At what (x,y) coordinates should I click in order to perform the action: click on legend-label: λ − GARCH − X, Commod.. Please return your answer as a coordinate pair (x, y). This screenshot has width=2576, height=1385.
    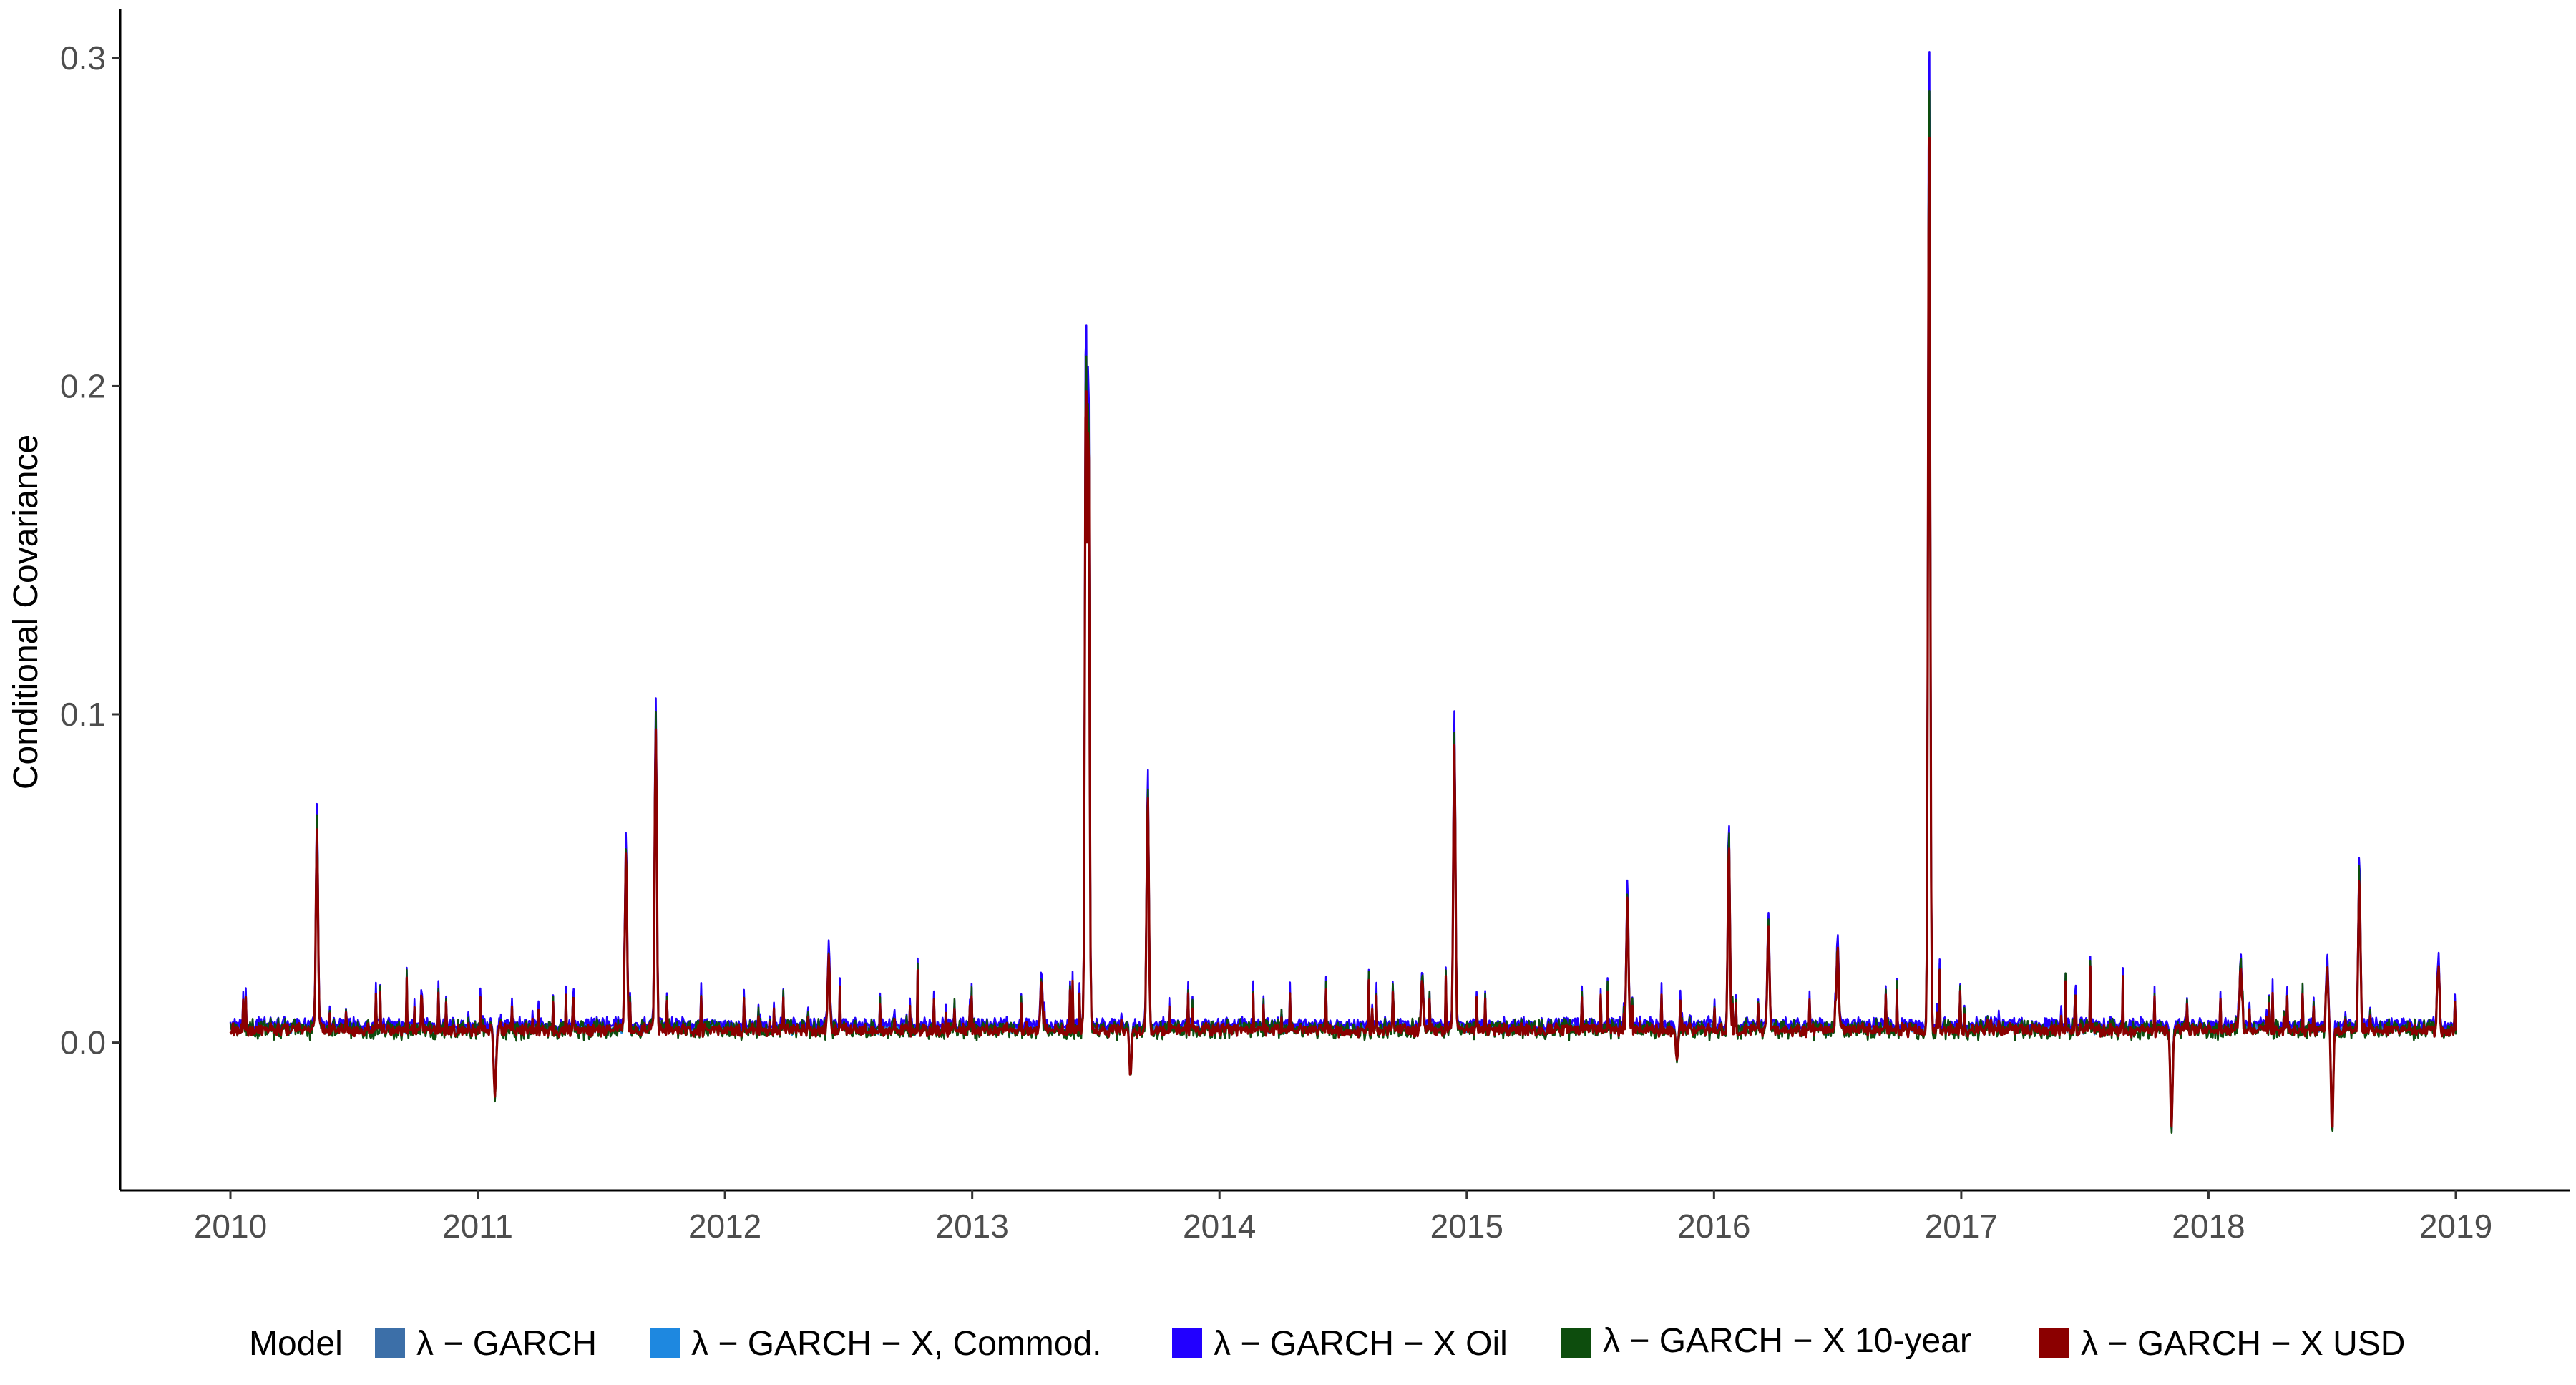
    Looking at the image, I should click on (896, 1344).